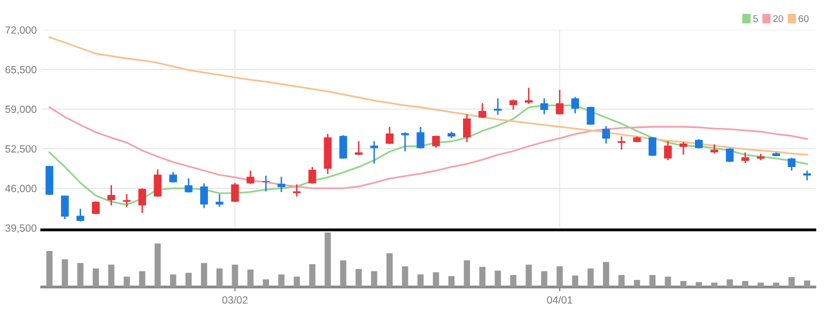  Describe the element at coordinates (20, 110) in the screenshot. I see `y-tick-label: 59,000` at that location.